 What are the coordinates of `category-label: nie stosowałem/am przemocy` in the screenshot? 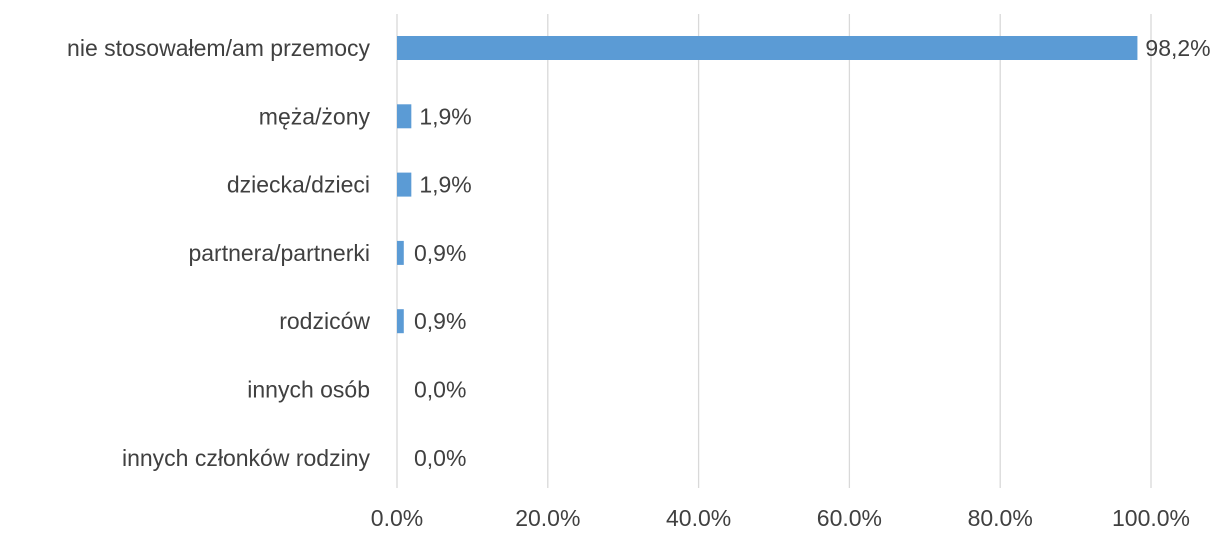 It's located at (218, 48).